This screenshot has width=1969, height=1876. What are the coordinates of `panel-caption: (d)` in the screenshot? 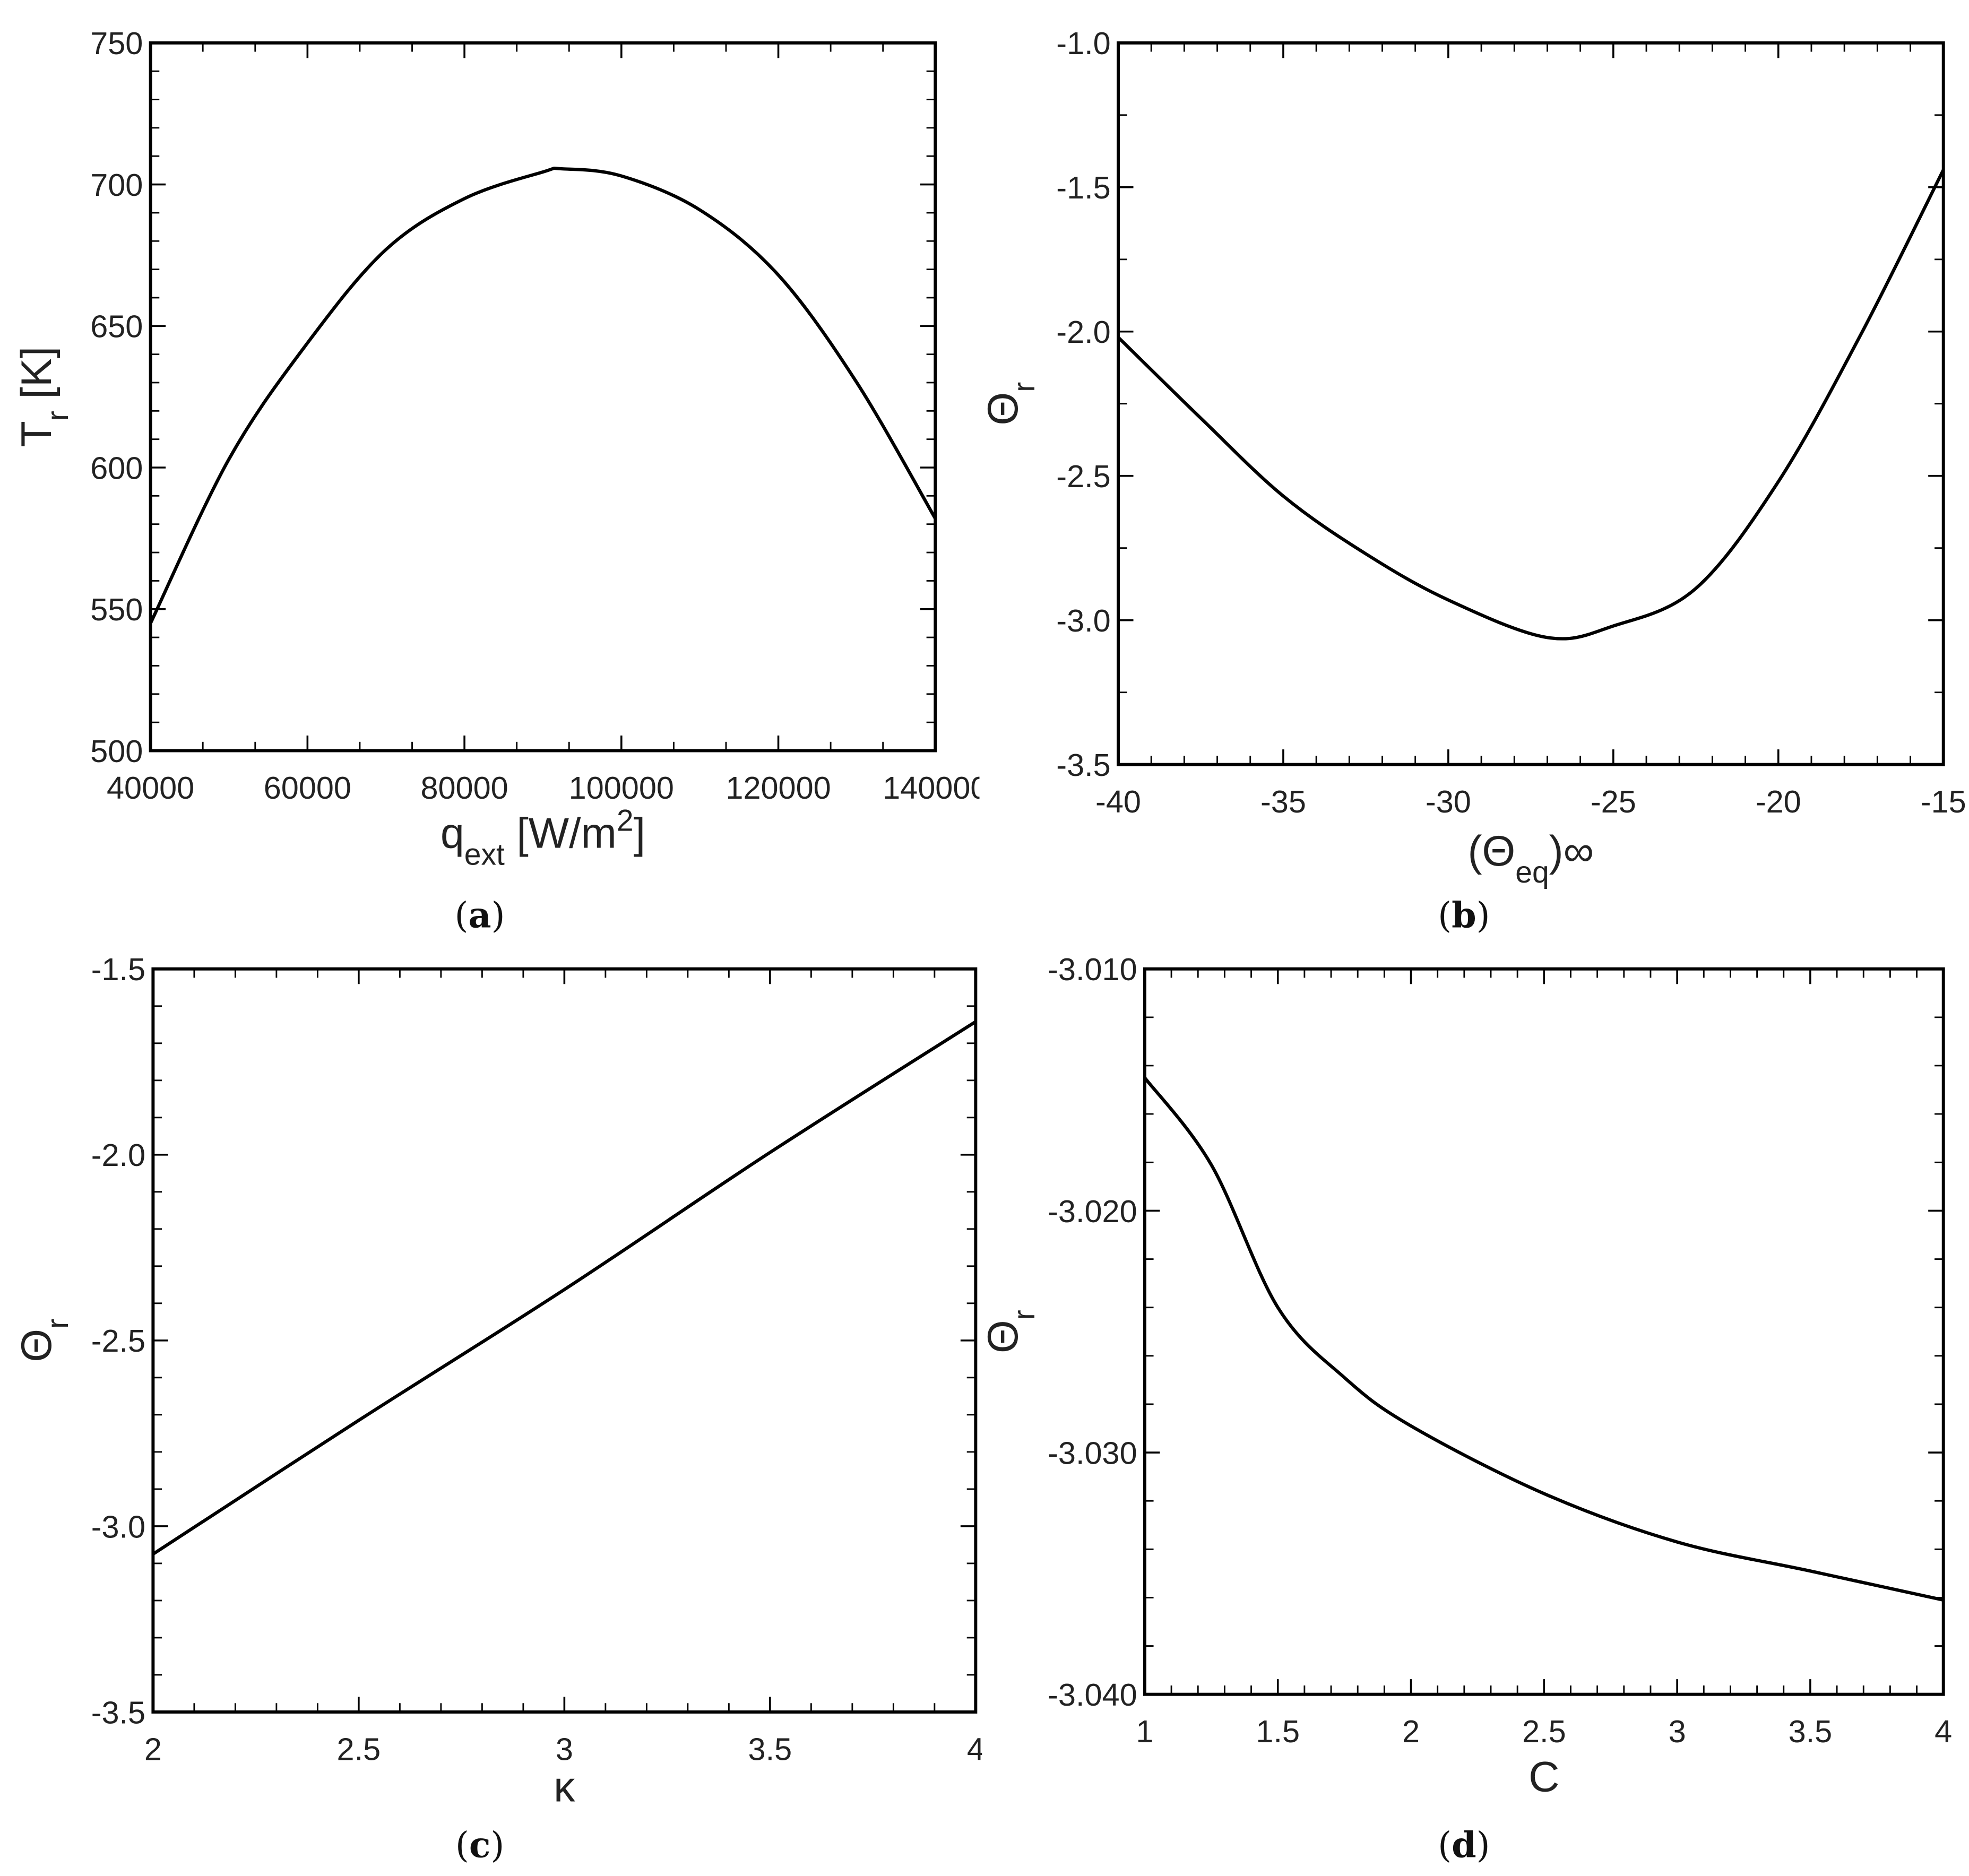 It's located at (1464, 1844).